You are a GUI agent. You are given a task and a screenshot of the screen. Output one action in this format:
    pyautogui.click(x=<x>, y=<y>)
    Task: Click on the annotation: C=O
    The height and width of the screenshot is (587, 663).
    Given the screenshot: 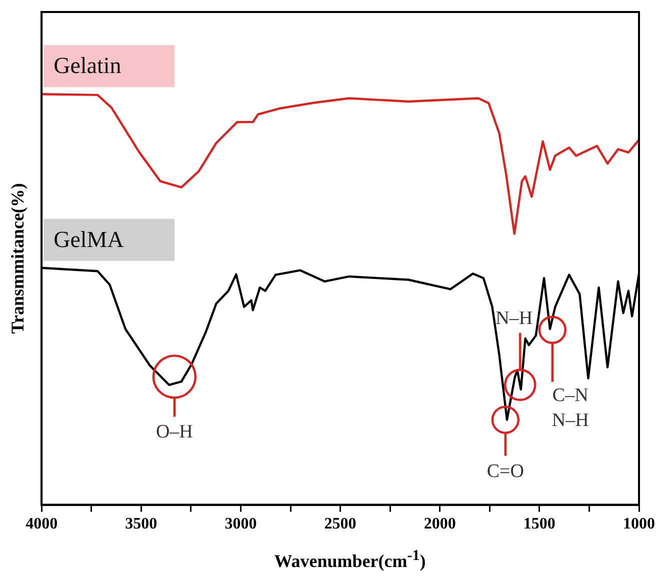 What is the action you would take?
    pyautogui.click(x=505, y=471)
    